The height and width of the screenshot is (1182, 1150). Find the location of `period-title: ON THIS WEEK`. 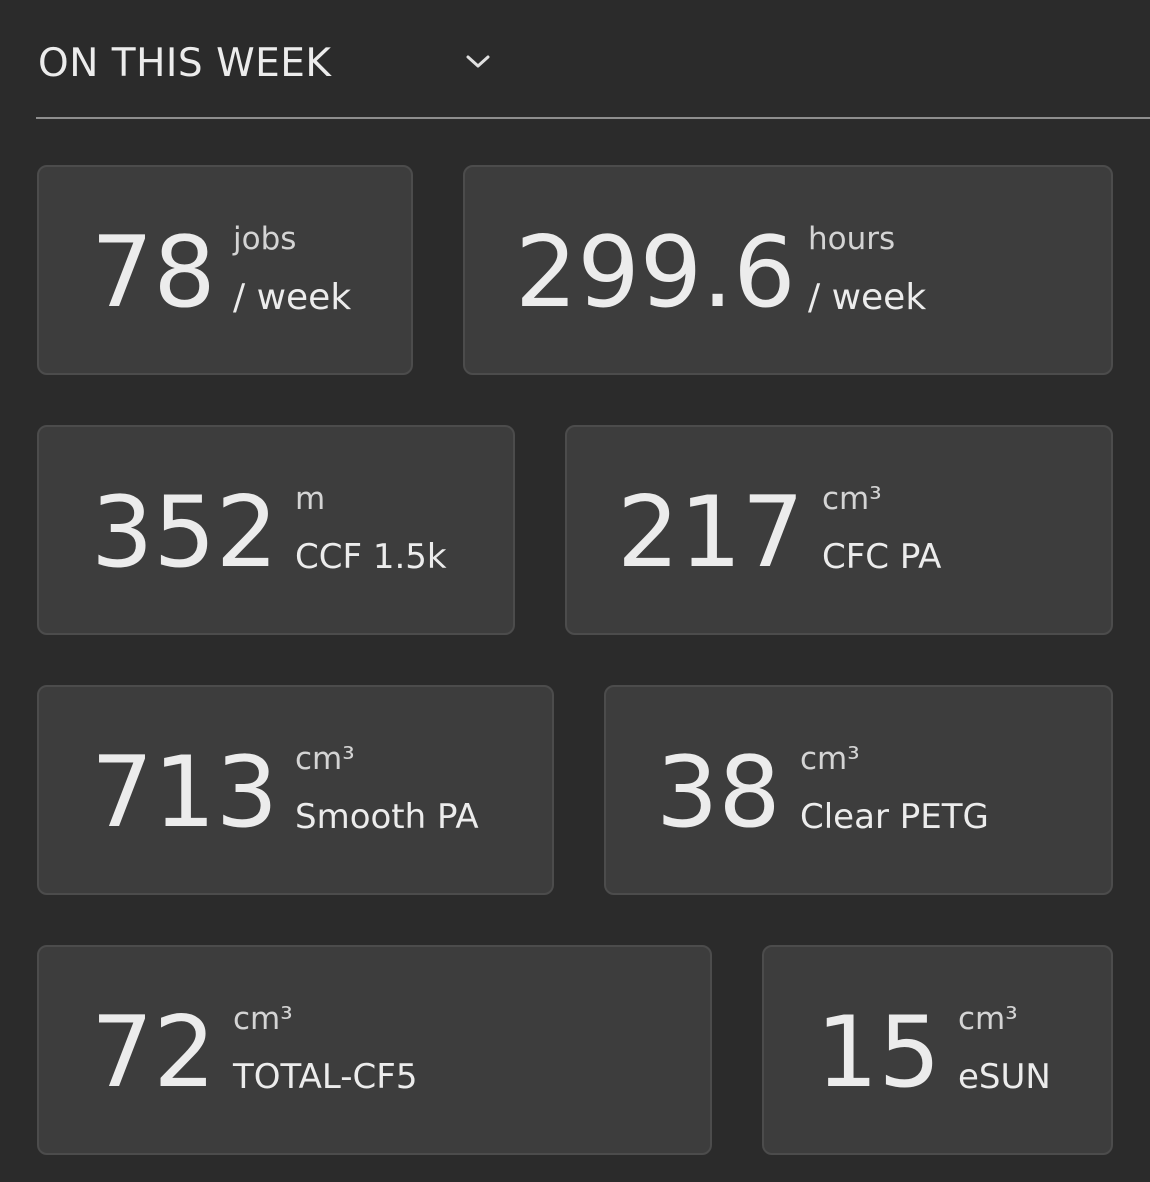

period-title: ON THIS WEEK is located at coordinates (185, 63).